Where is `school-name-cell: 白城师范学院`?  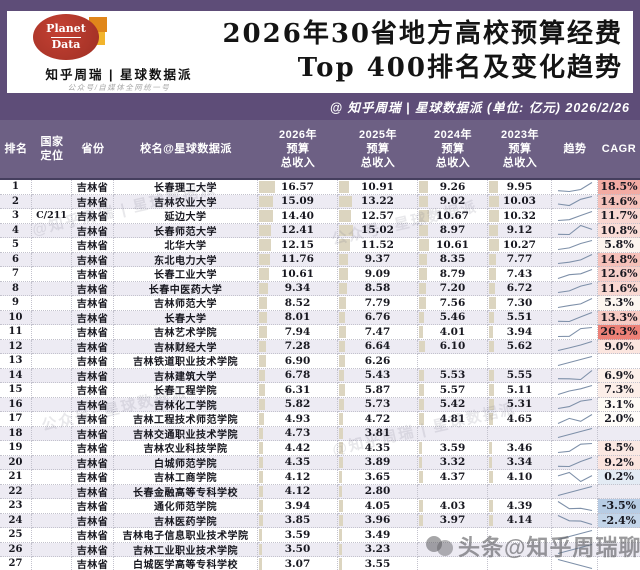
school-name-cell: 白城师范学院 is located at coordinates (186, 462).